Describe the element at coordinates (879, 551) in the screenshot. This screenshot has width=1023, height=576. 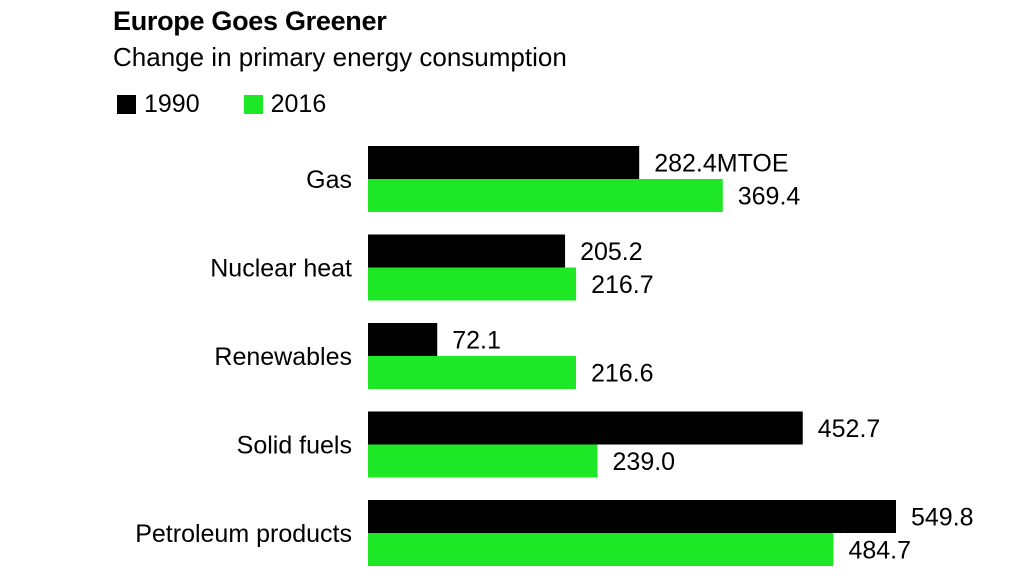
I see `data-label-2016: 484.7` at that location.